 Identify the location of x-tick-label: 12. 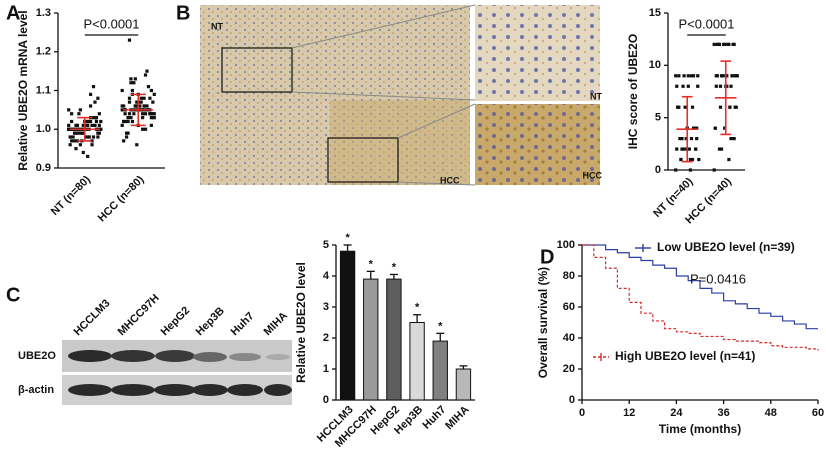
(629, 413).